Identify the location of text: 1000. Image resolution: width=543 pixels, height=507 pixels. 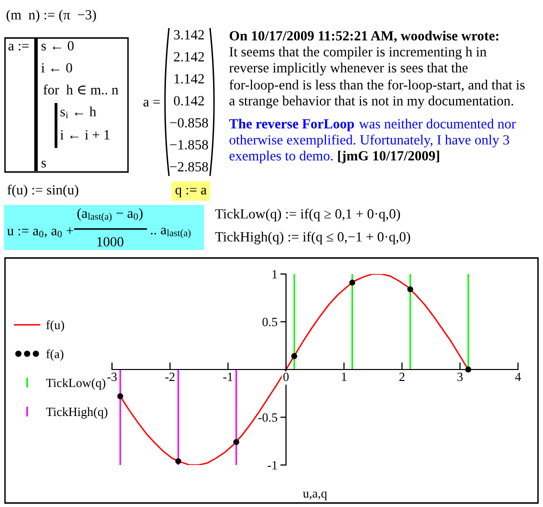
(110, 241).